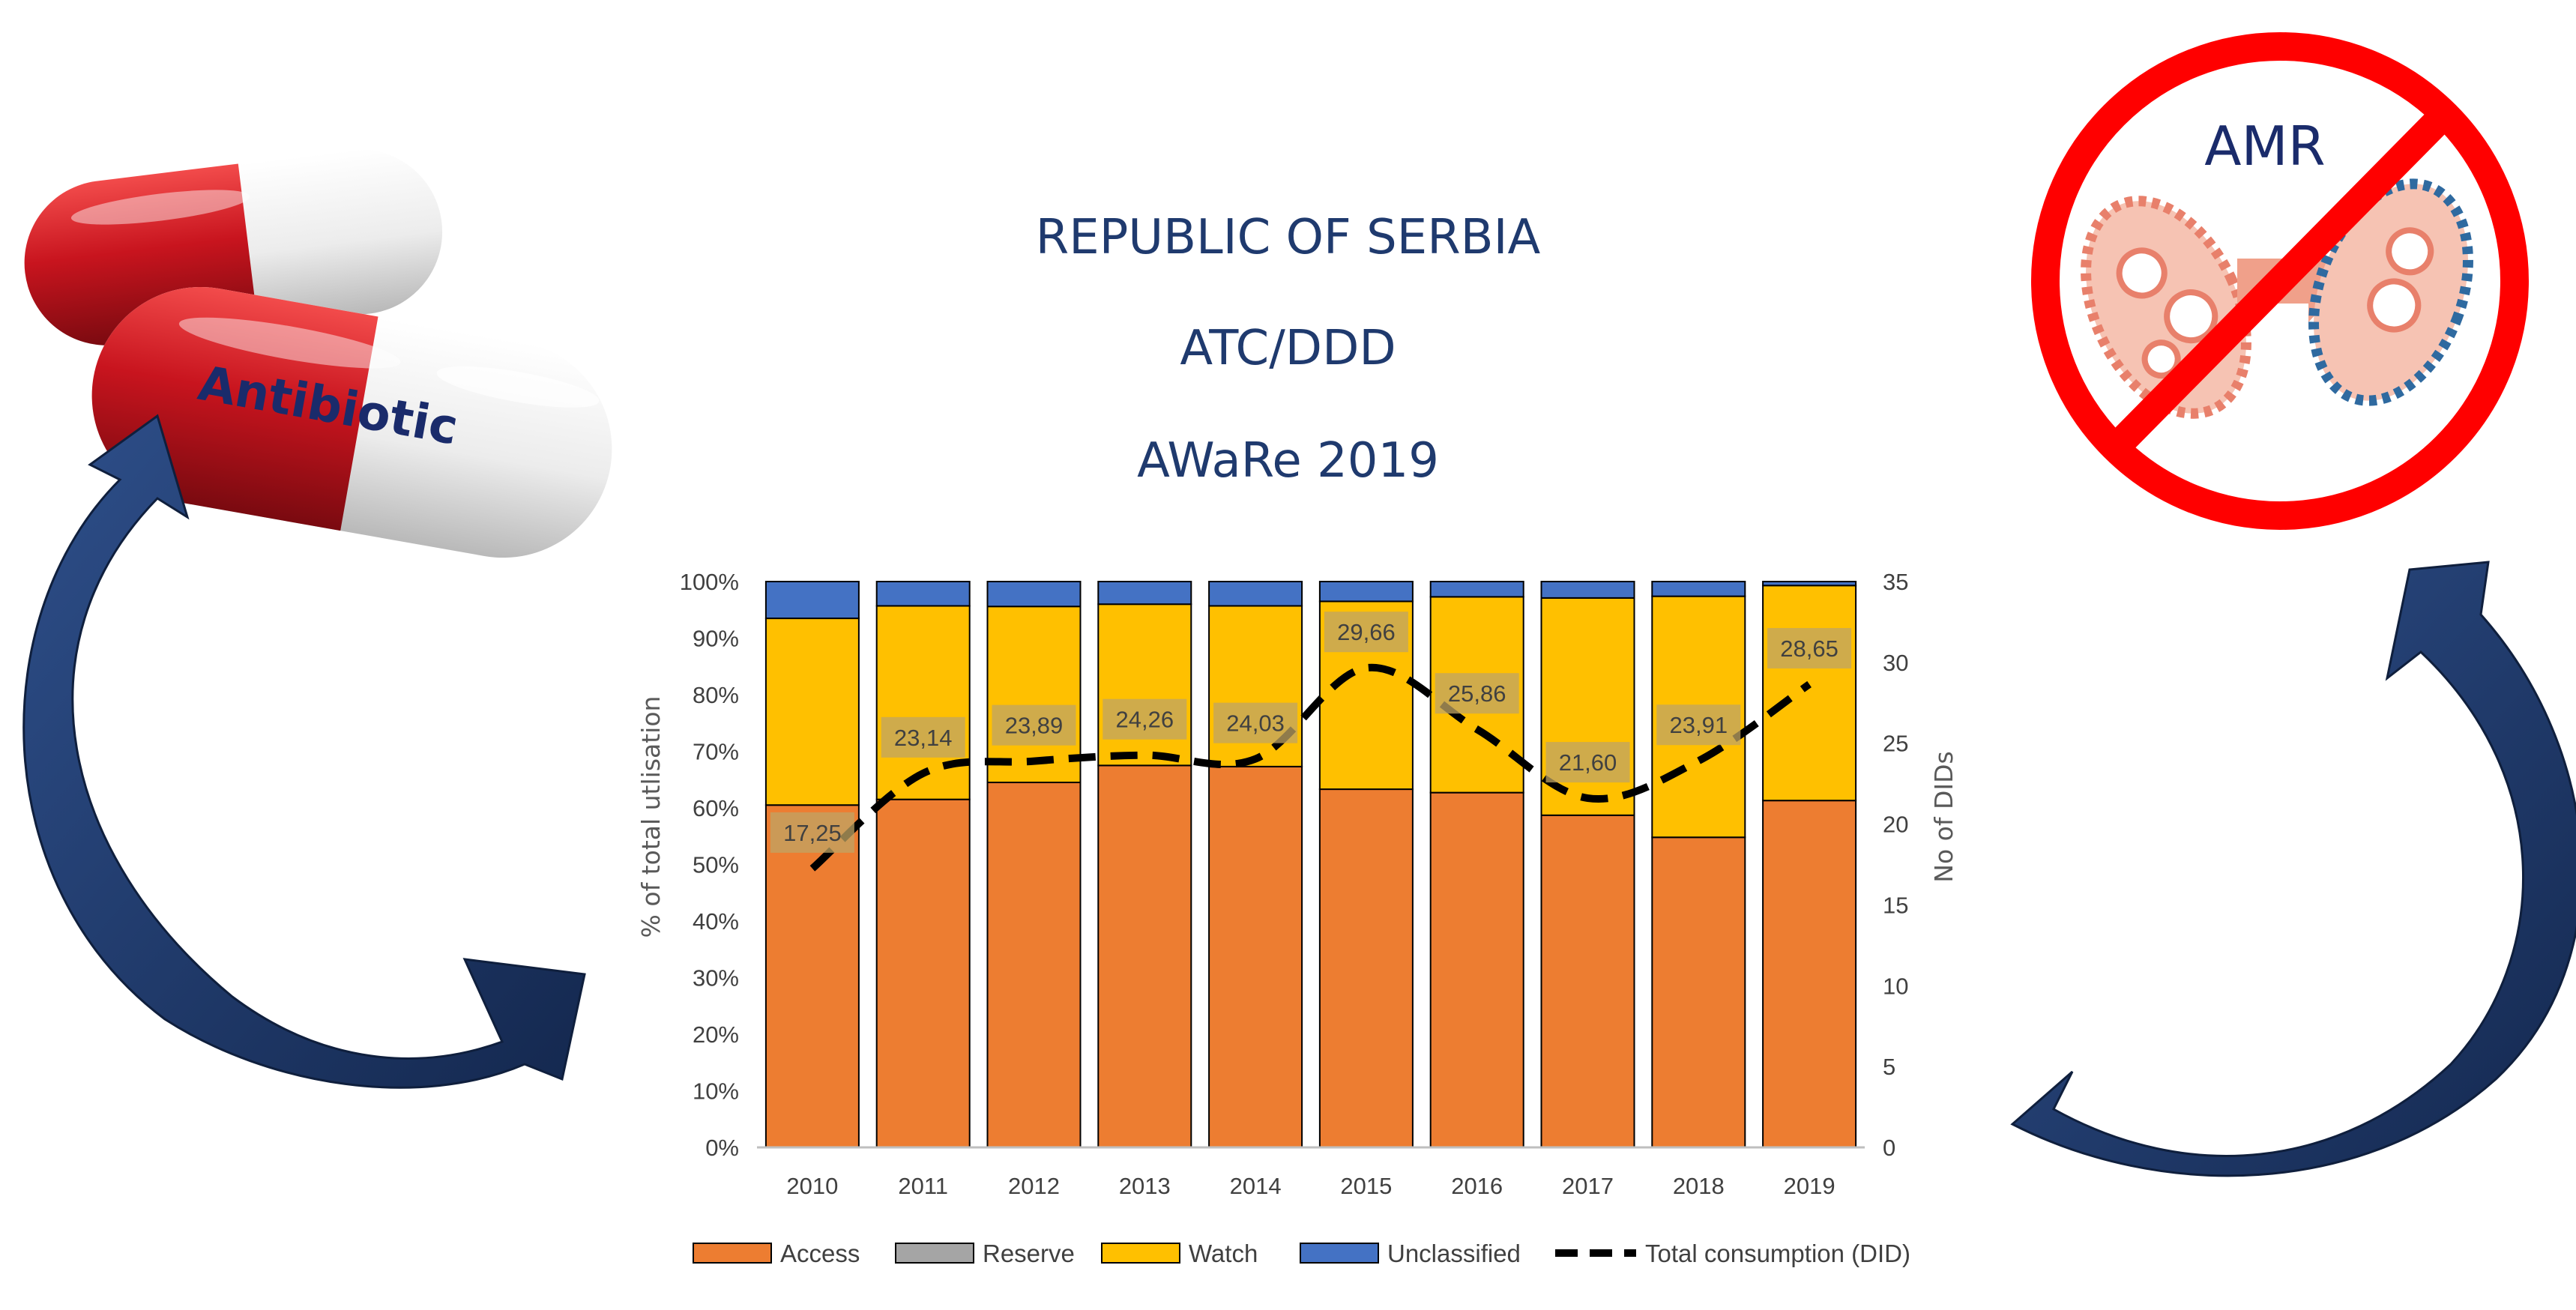 The image size is (2576, 1310). I want to click on legend-label-total-consumption-did: Total consumption (DID), so click(1778, 1253).